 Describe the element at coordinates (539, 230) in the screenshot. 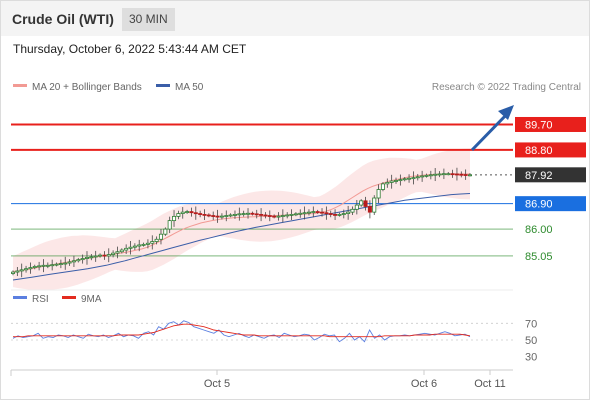

I see `level-label-86.00: 86.00` at that location.